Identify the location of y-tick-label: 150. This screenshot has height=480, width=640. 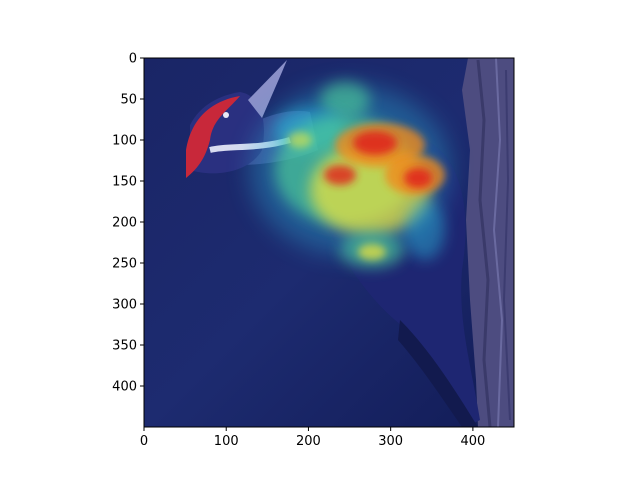
(124, 182).